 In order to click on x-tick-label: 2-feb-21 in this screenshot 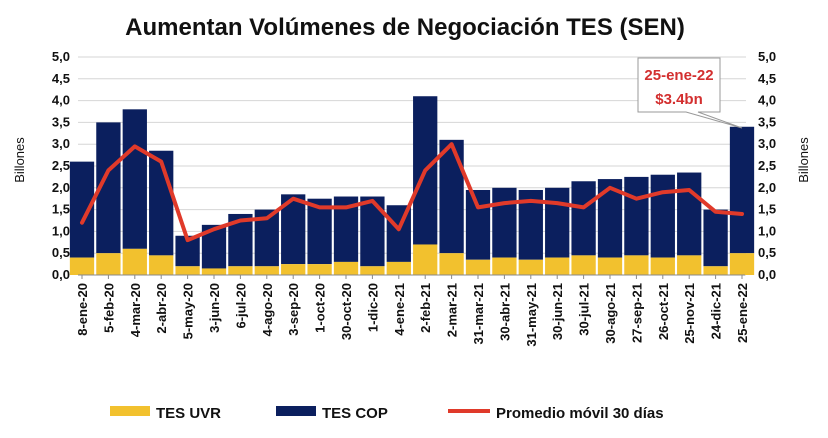, I will do `click(425, 308)`.